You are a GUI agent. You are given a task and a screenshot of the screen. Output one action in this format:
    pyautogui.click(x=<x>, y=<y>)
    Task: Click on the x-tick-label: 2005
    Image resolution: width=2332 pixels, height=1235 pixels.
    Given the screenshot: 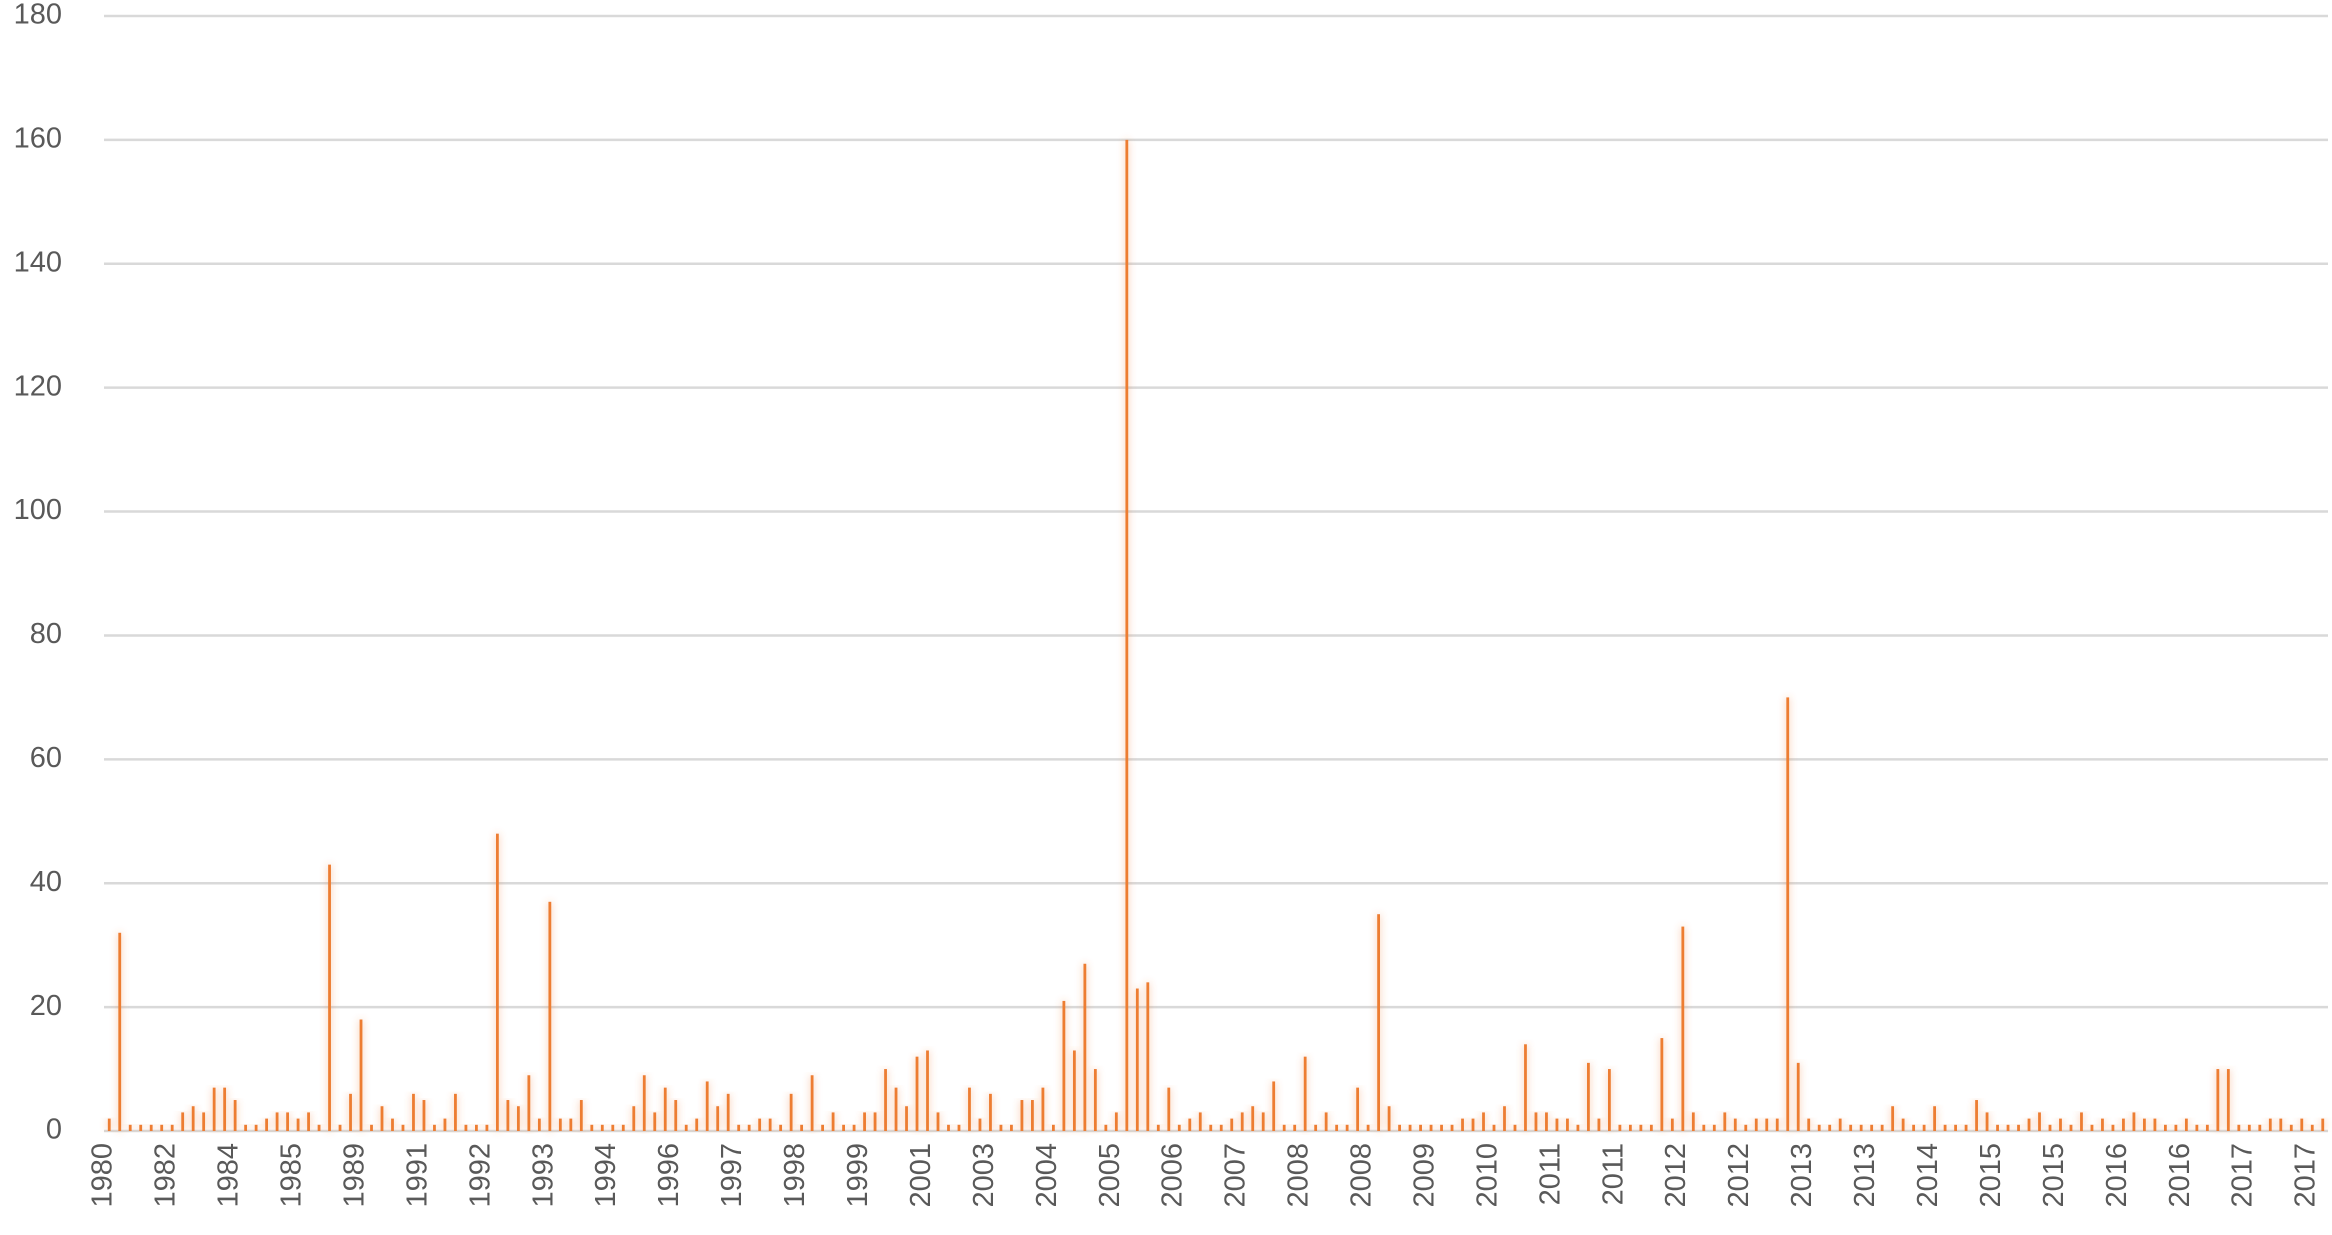 What is the action you would take?
    pyautogui.click(x=1110, y=1175)
    